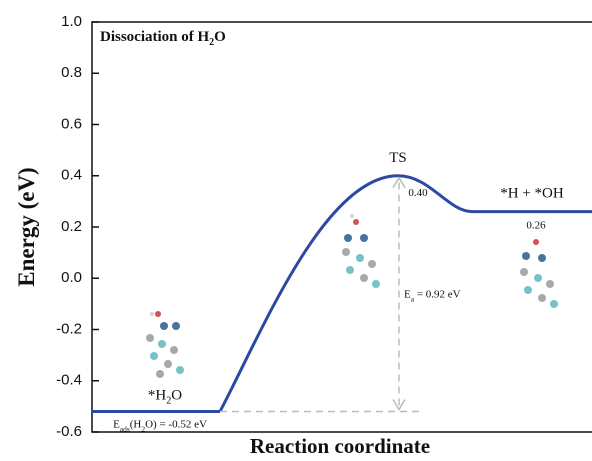 This screenshot has width=592, height=461. What do you see at coordinates (69, 380) in the screenshot?
I see `y-tick-label: -0.4` at bounding box center [69, 380].